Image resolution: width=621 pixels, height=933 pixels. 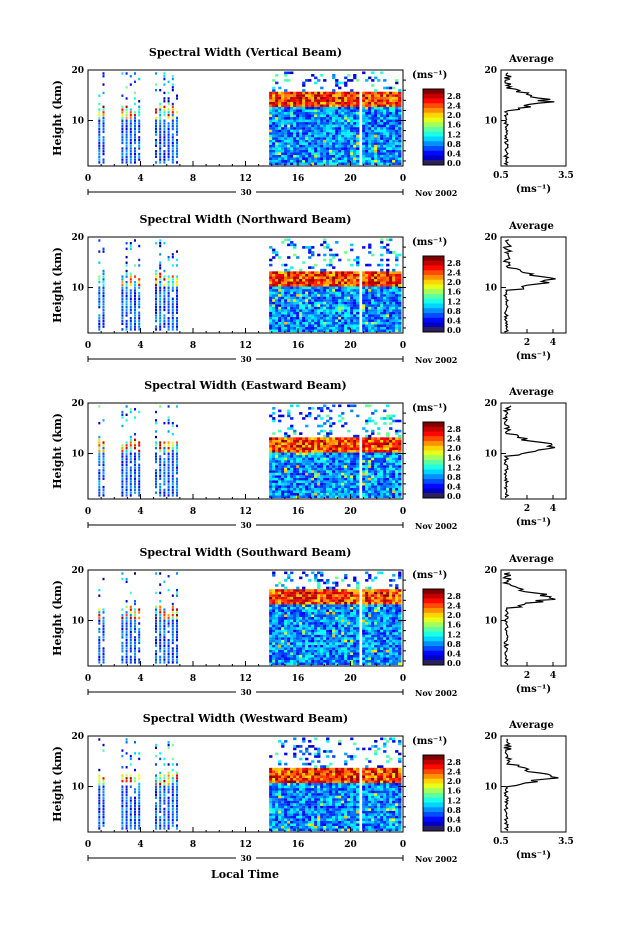 What do you see at coordinates (454, 134) in the screenshot?
I see `colorbar-tick-label: 1.2` at bounding box center [454, 134].